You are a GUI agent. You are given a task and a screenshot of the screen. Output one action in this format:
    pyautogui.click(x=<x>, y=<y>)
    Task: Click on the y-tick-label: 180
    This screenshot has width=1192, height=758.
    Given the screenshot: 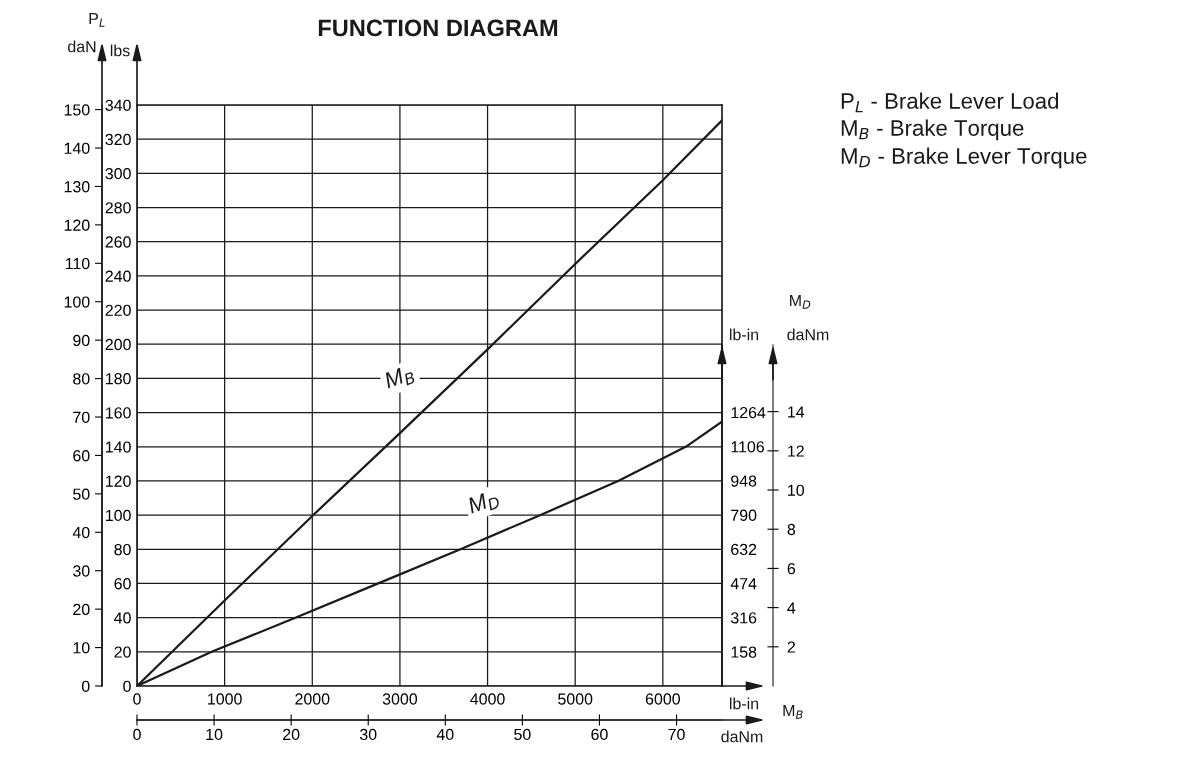 What is the action you would take?
    pyautogui.click(x=118, y=379)
    